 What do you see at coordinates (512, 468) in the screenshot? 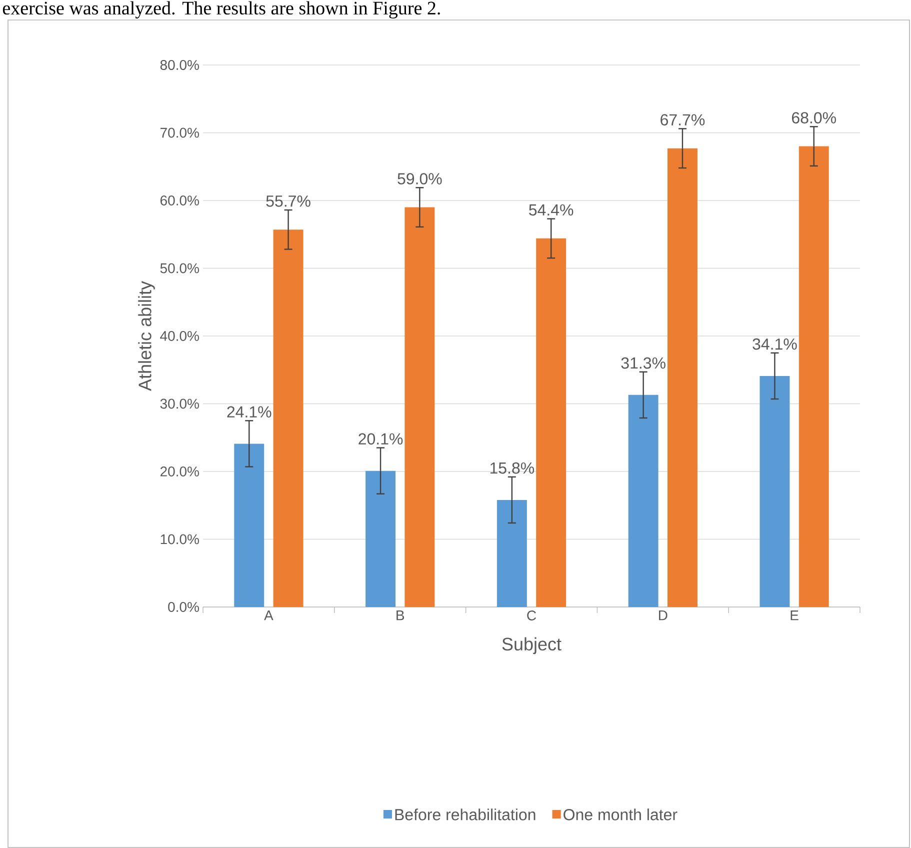
I see `data-label: 15.8%` at bounding box center [512, 468].